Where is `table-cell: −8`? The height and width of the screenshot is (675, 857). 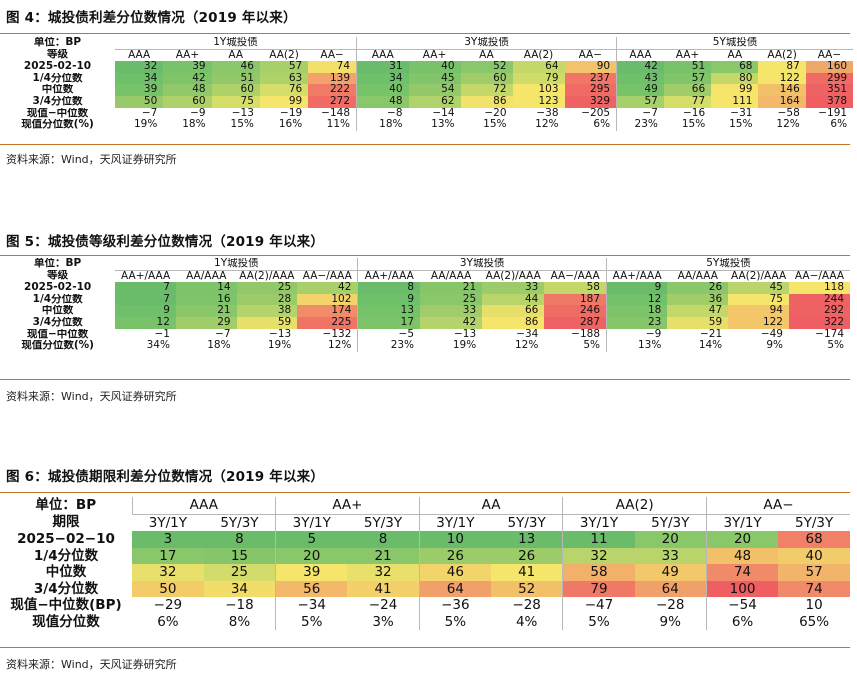
table-cell: −8 is located at coordinates (382, 113).